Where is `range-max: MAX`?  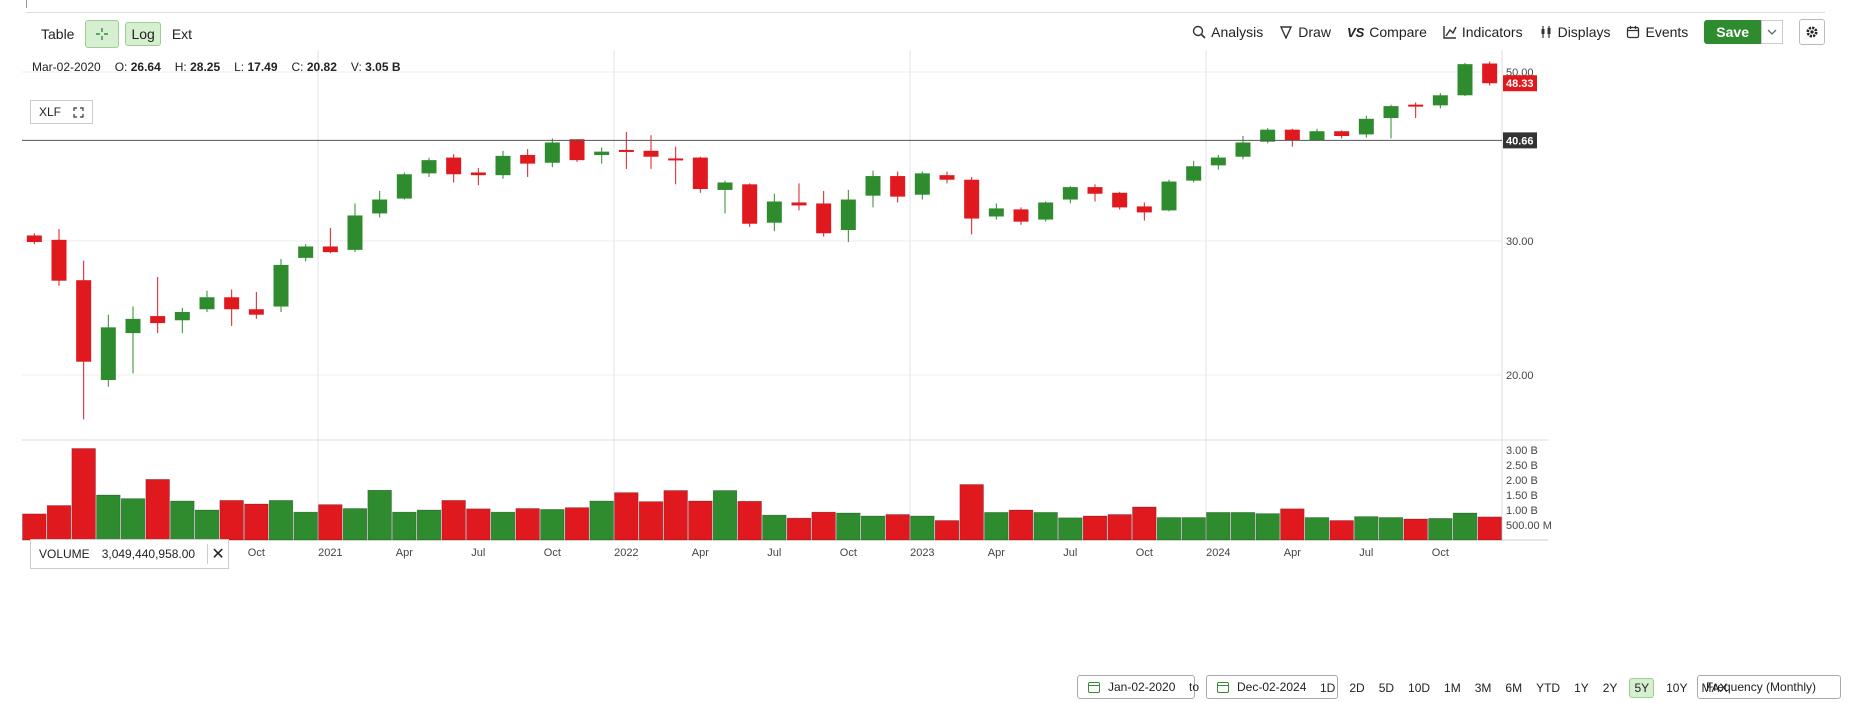
range-max: MAX is located at coordinates (1714, 688).